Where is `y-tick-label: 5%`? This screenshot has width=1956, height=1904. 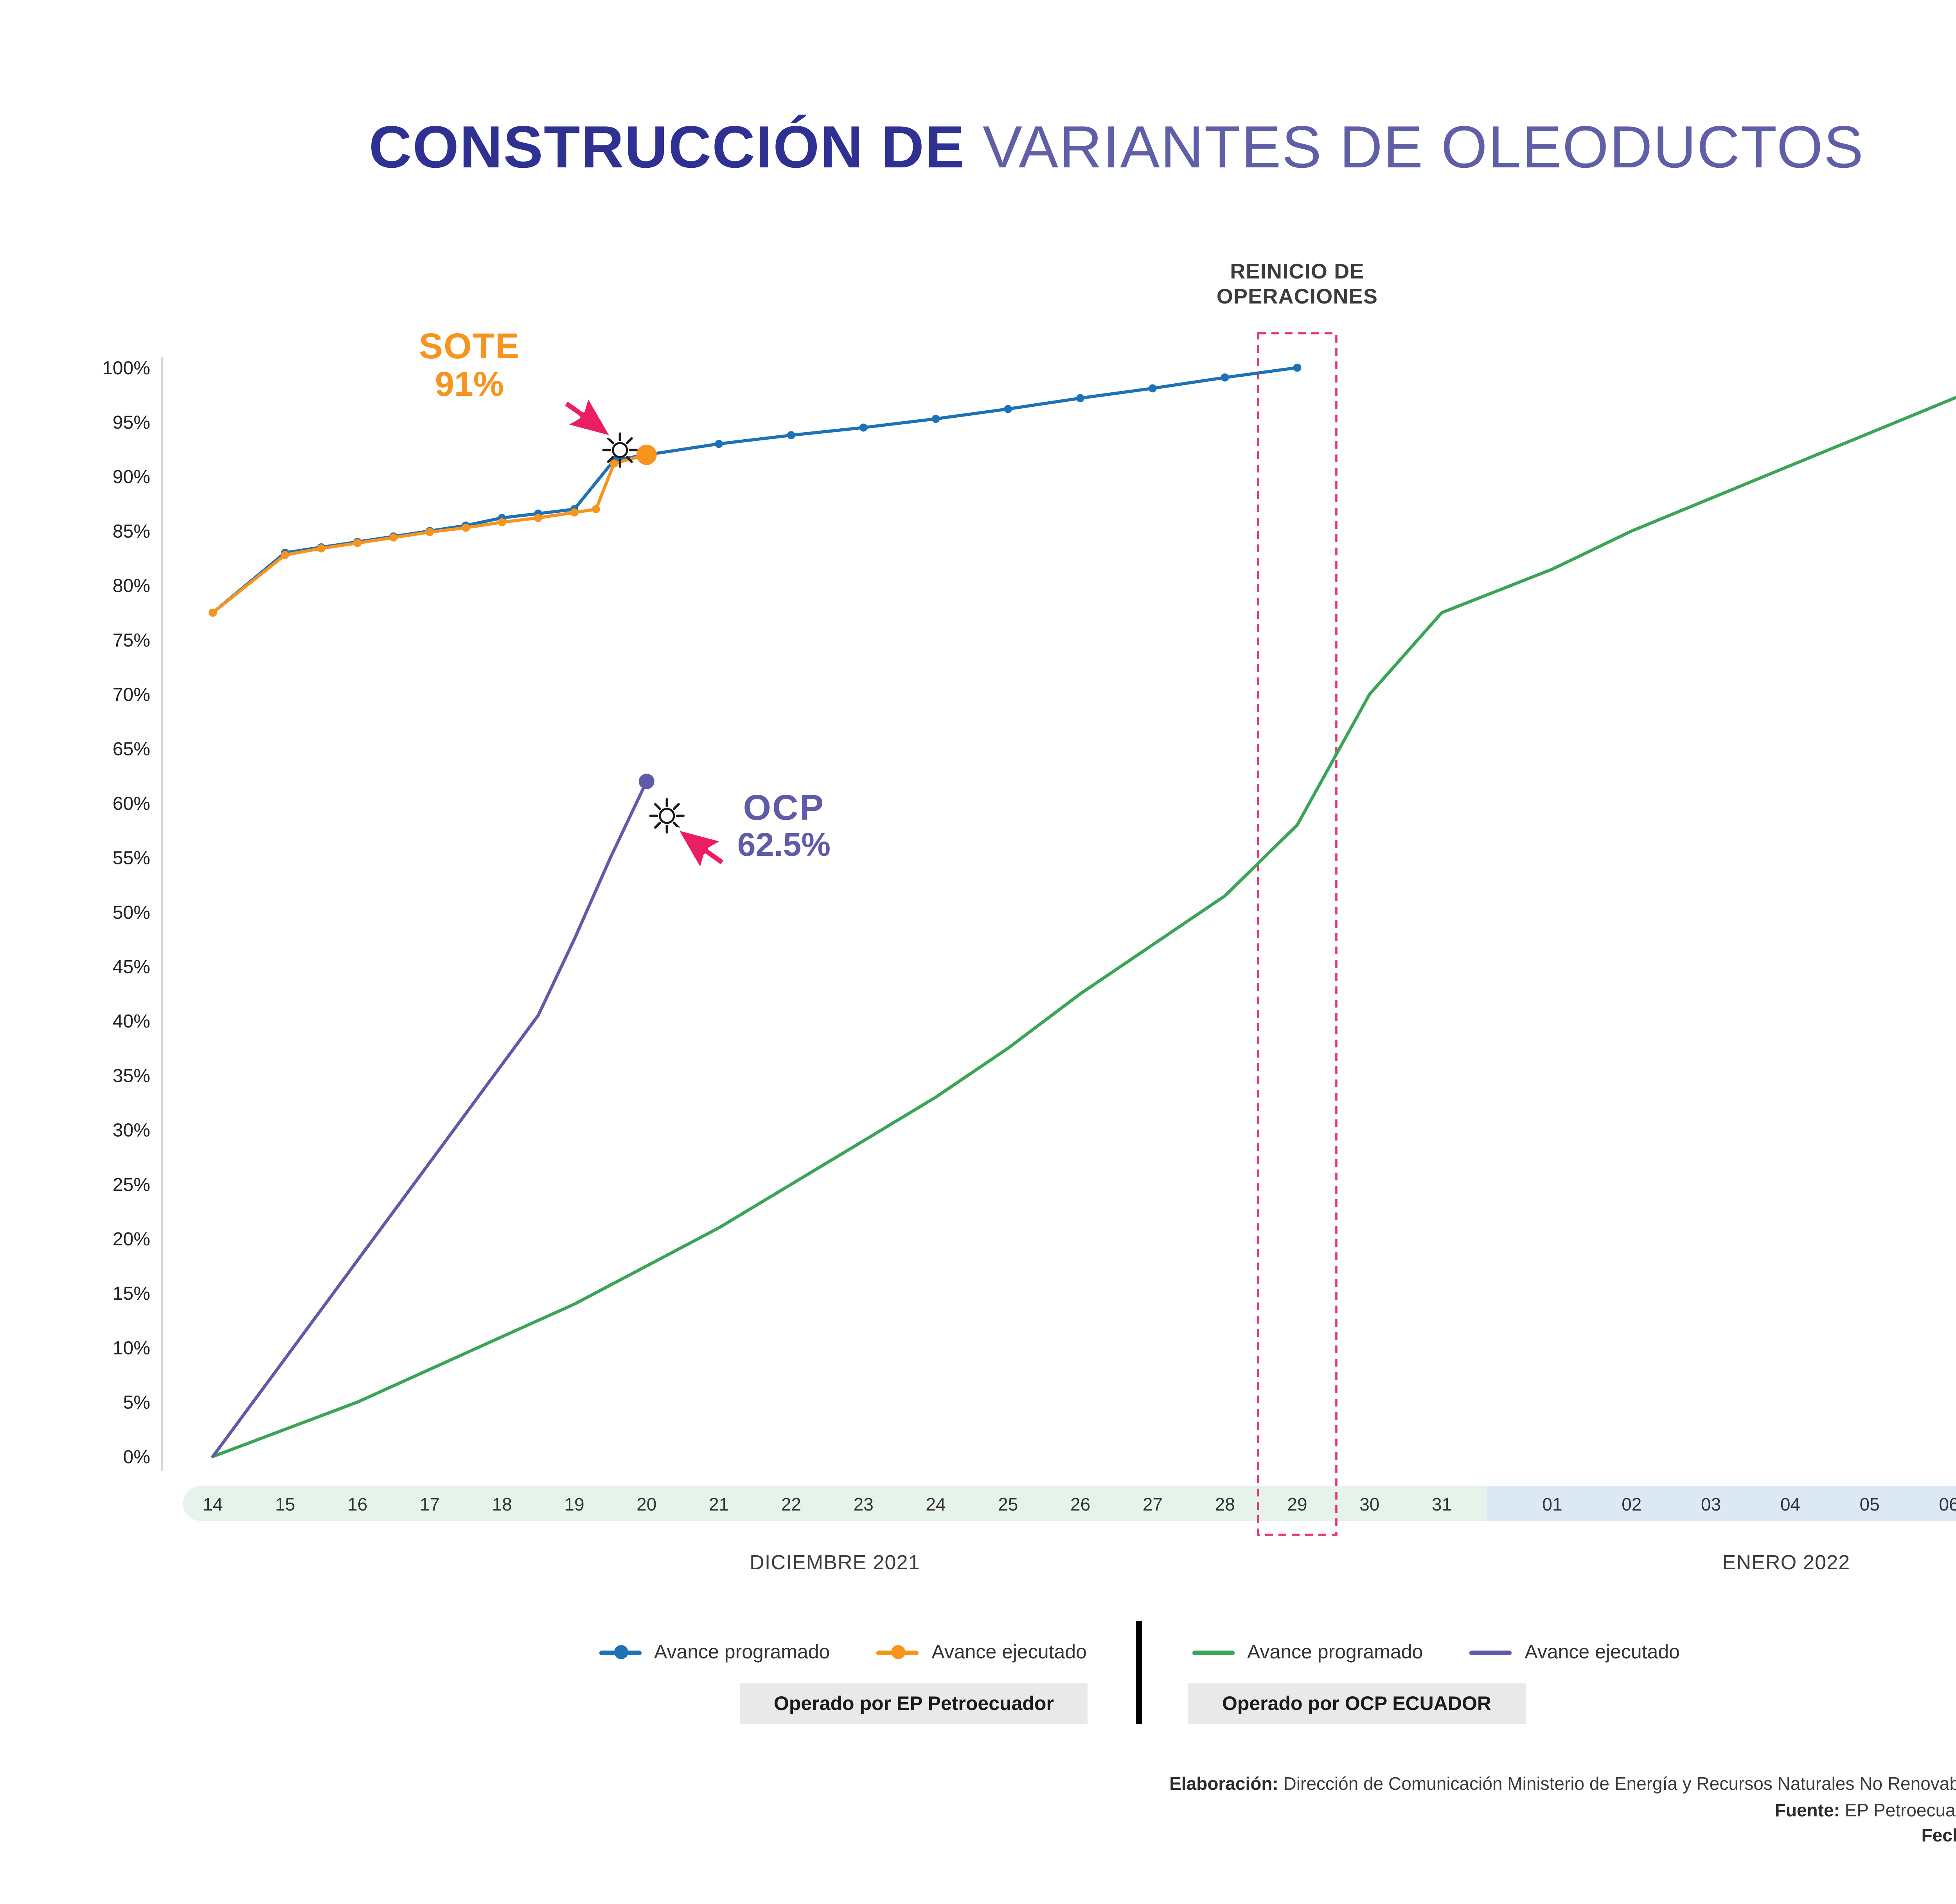 y-tick-label: 5% is located at coordinates (136, 1402).